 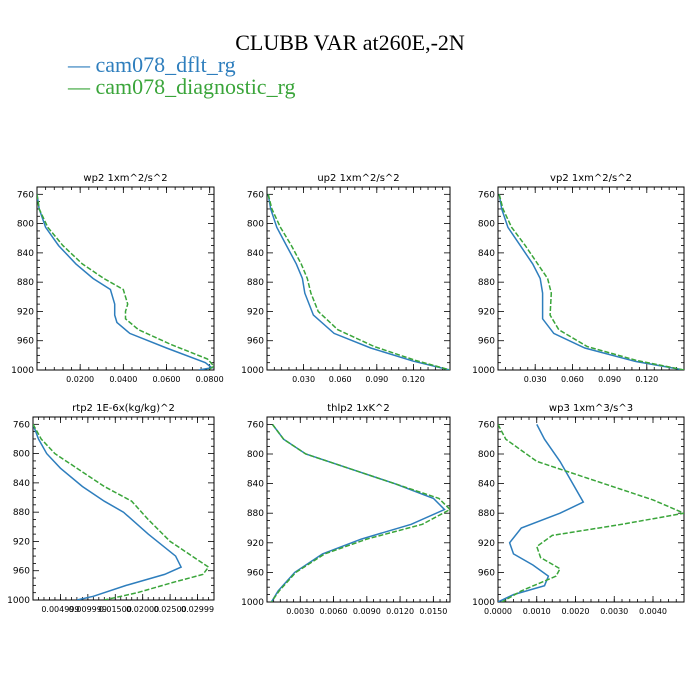 What do you see at coordinates (125, 178) in the screenshot?
I see `subplot-title: wp2 1xm^2/s^2` at bounding box center [125, 178].